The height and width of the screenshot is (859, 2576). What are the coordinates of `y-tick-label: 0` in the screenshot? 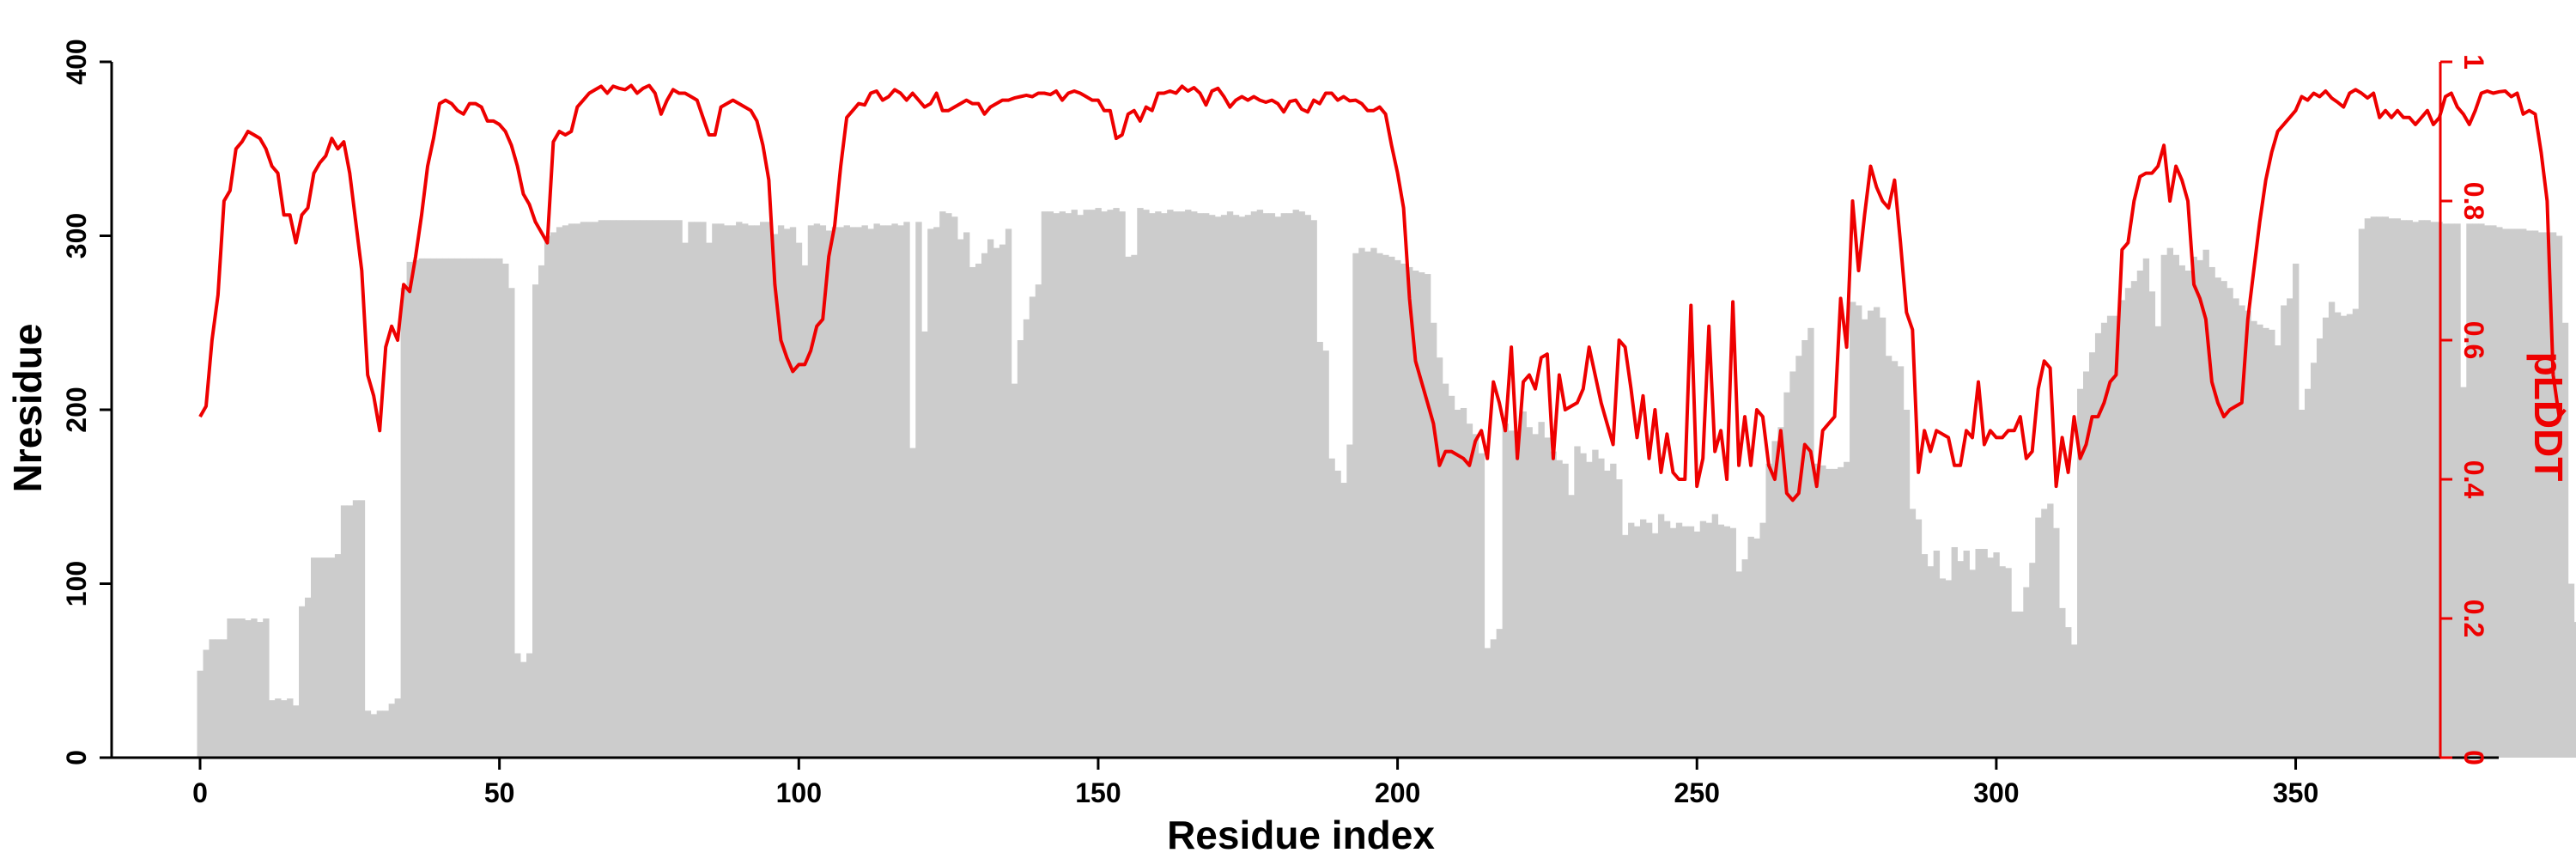 It's located at (77, 758).